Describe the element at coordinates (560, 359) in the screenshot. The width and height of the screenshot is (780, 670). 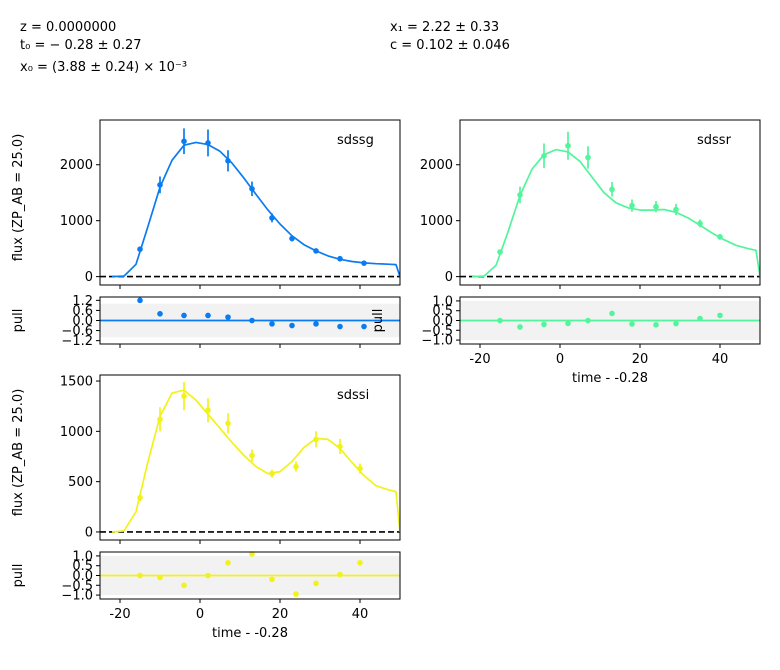
I see `x-tick-label: 0` at that location.